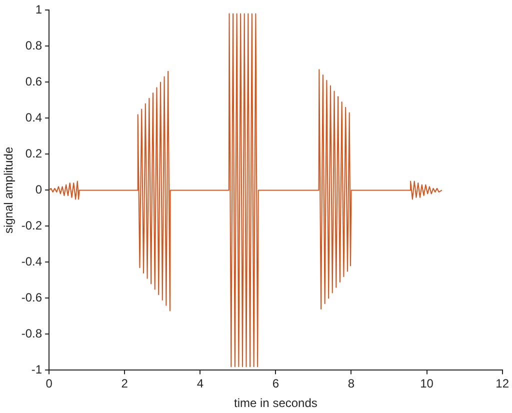  Describe the element at coordinates (31, 333) in the screenshot. I see `y-tick-label: -0.8` at that location.